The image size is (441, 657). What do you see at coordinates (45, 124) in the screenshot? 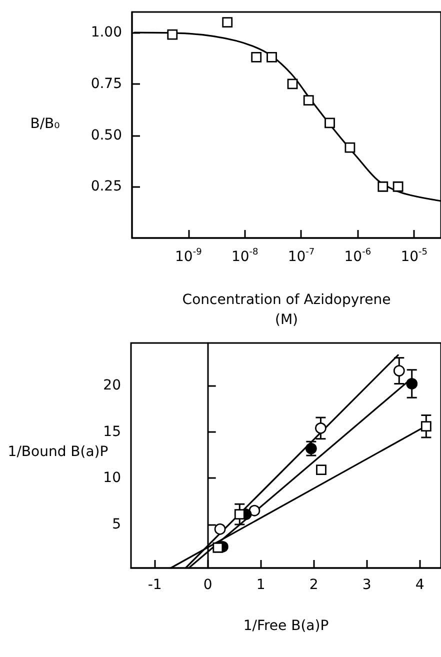
I see `y-axis-title: B/B₀` at bounding box center [45, 124].